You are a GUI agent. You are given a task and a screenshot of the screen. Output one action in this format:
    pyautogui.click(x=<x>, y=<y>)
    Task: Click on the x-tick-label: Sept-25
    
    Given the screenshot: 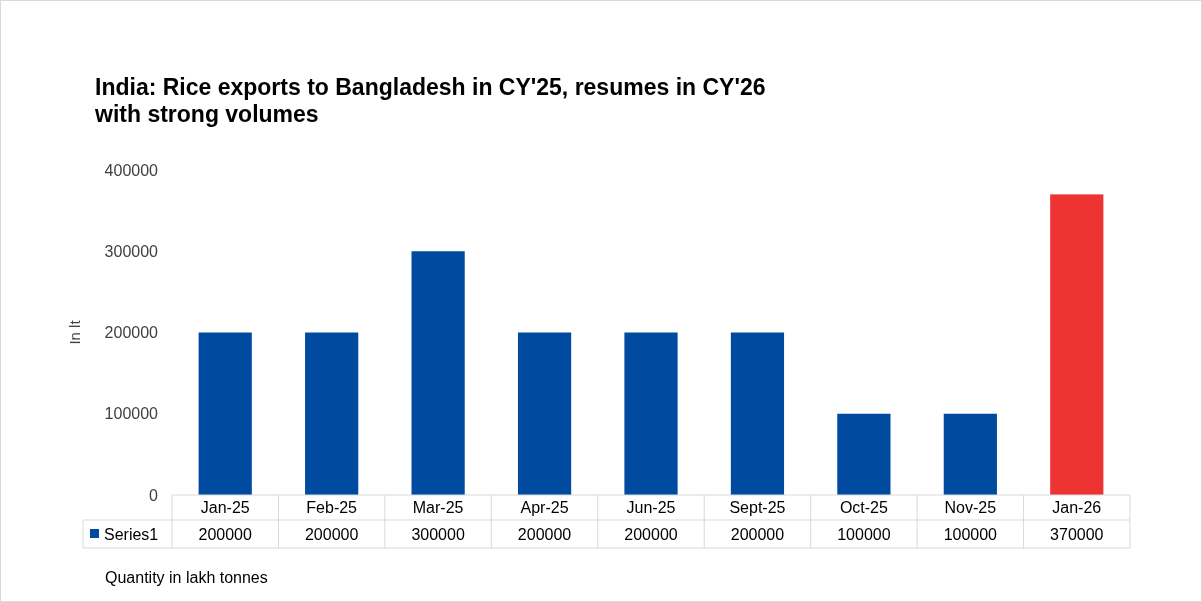 What is the action you would take?
    pyautogui.click(x=757, y=507)
    